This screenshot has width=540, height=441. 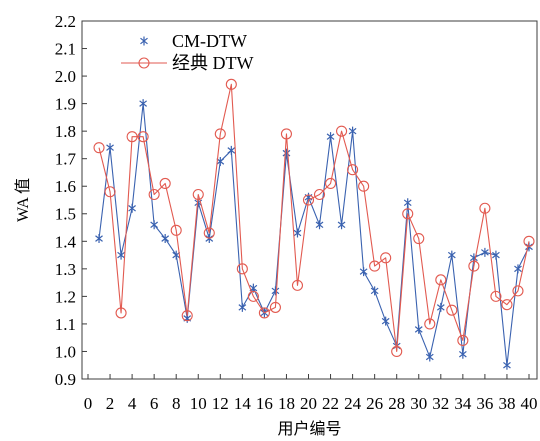 What do you see at coordinates (23, 200) in the screenshot?
I see `y-axis-label: WA 值` at bounding box center [23, 200].